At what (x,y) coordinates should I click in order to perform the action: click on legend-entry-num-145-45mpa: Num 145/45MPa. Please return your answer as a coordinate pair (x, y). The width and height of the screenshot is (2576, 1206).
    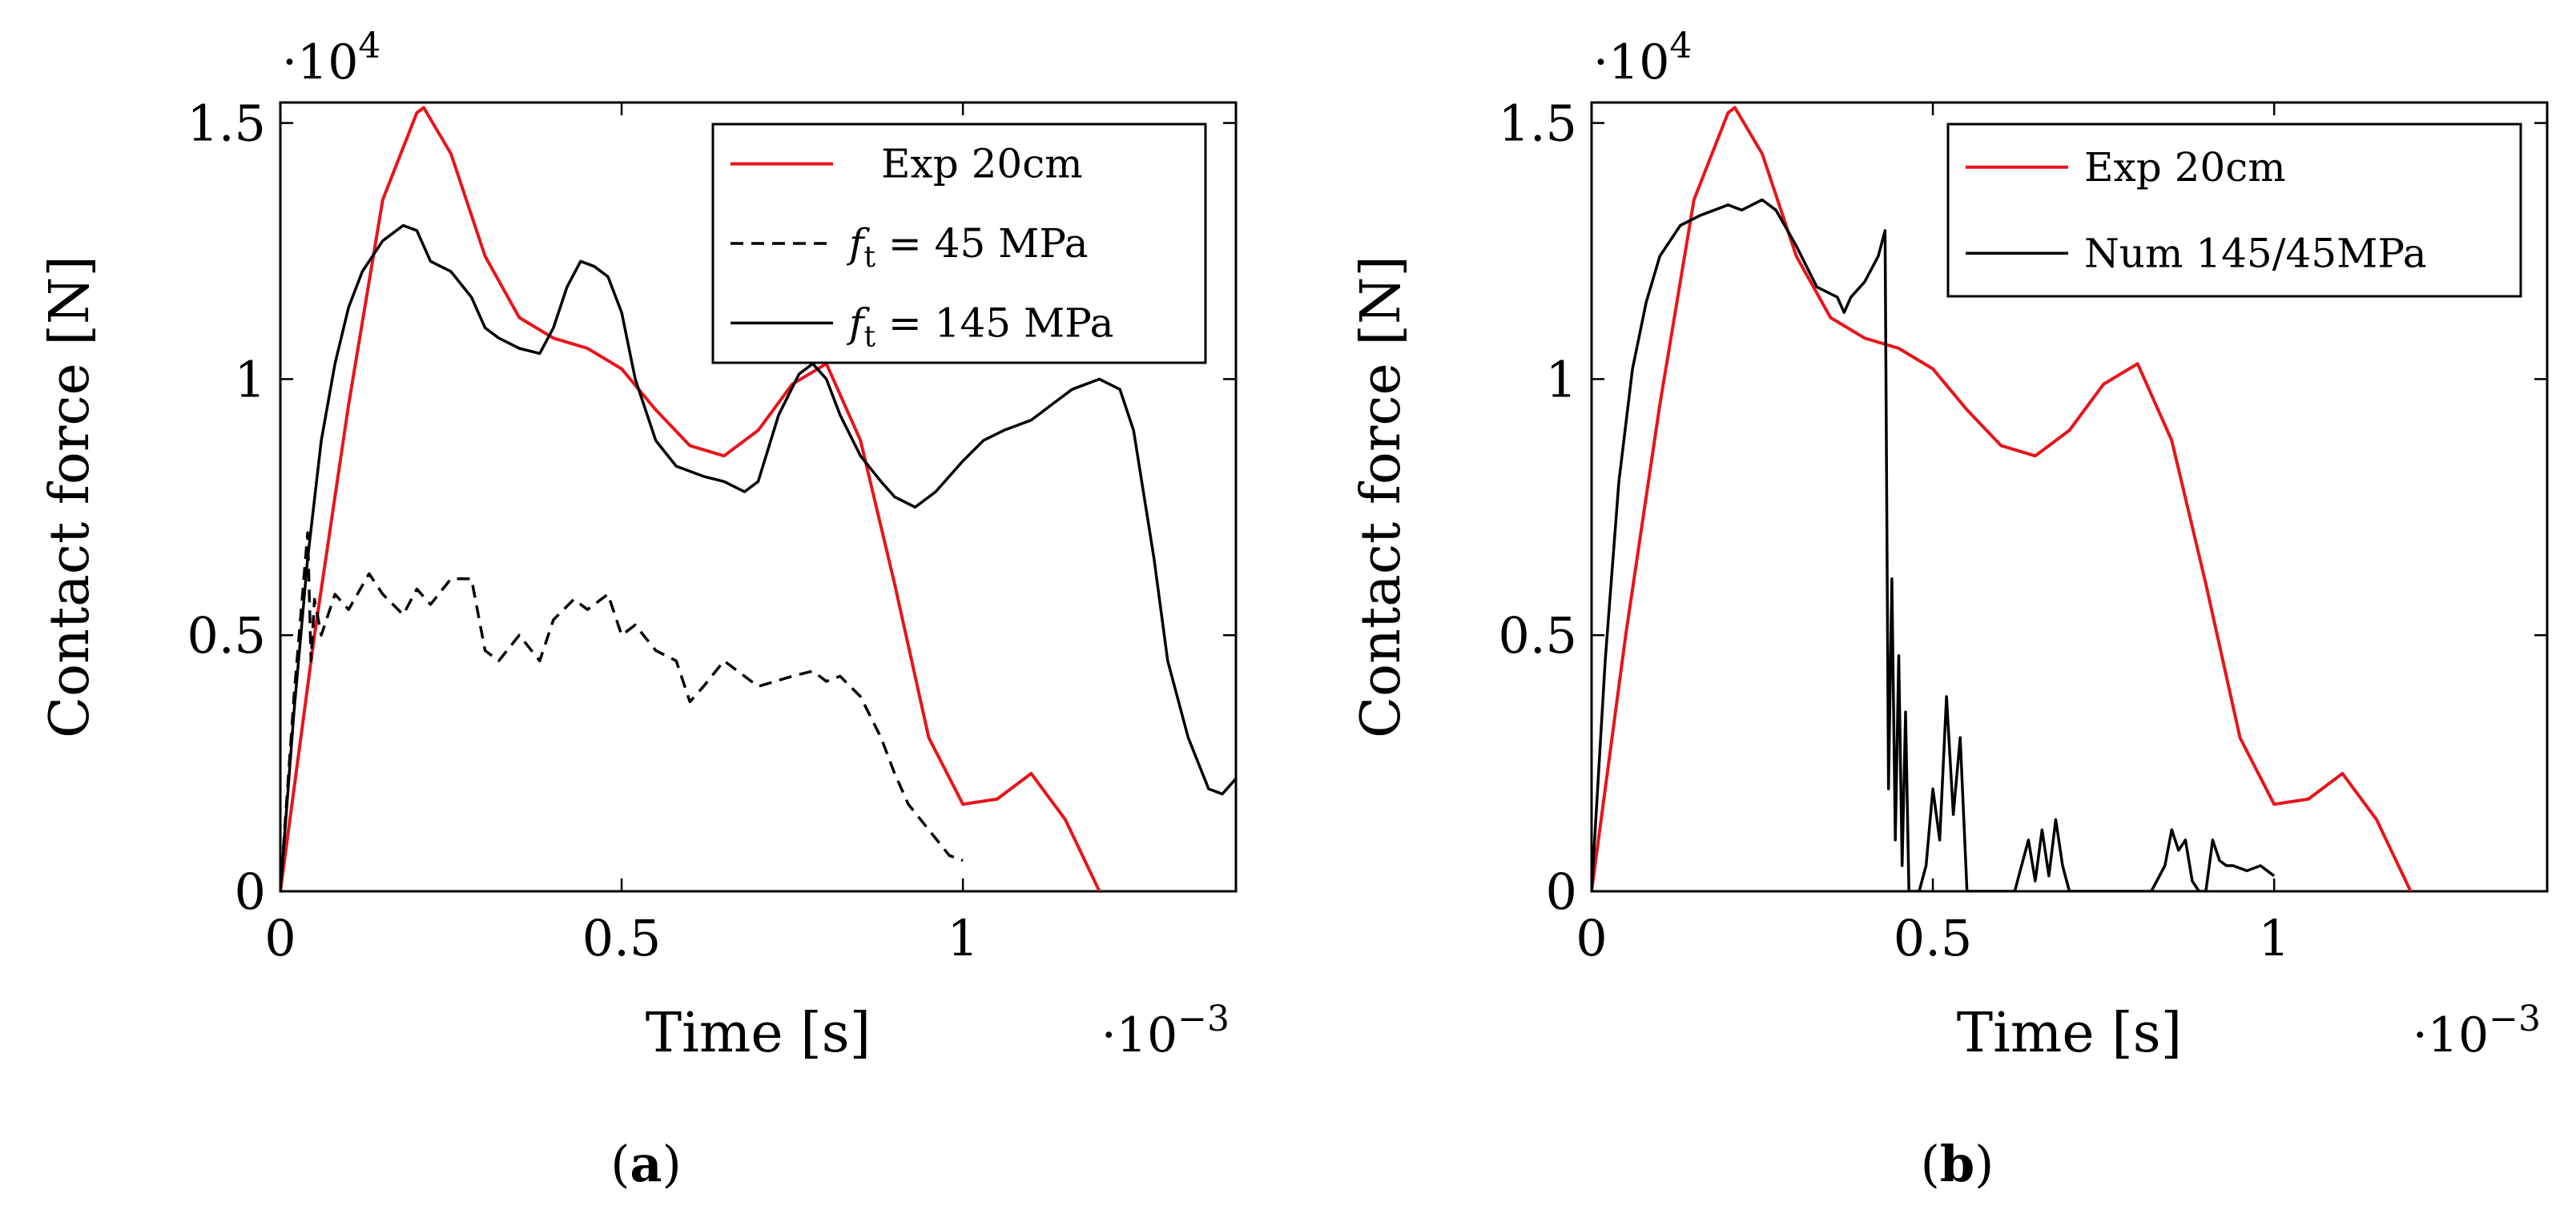
    Looking at the image, I should click on (2256, 253).